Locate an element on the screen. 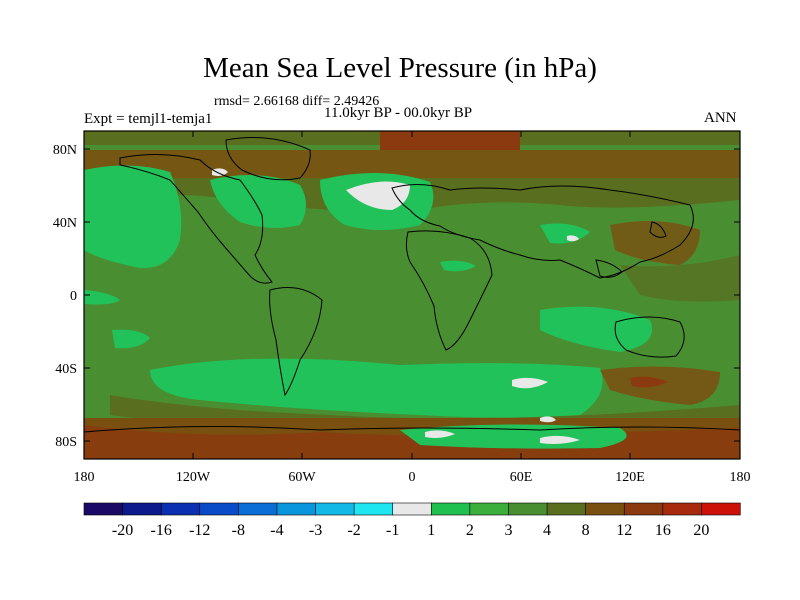 The height and width of the screenshot is (600, 800). lat-tick-label: 0 is located at coordinates (73, 296).